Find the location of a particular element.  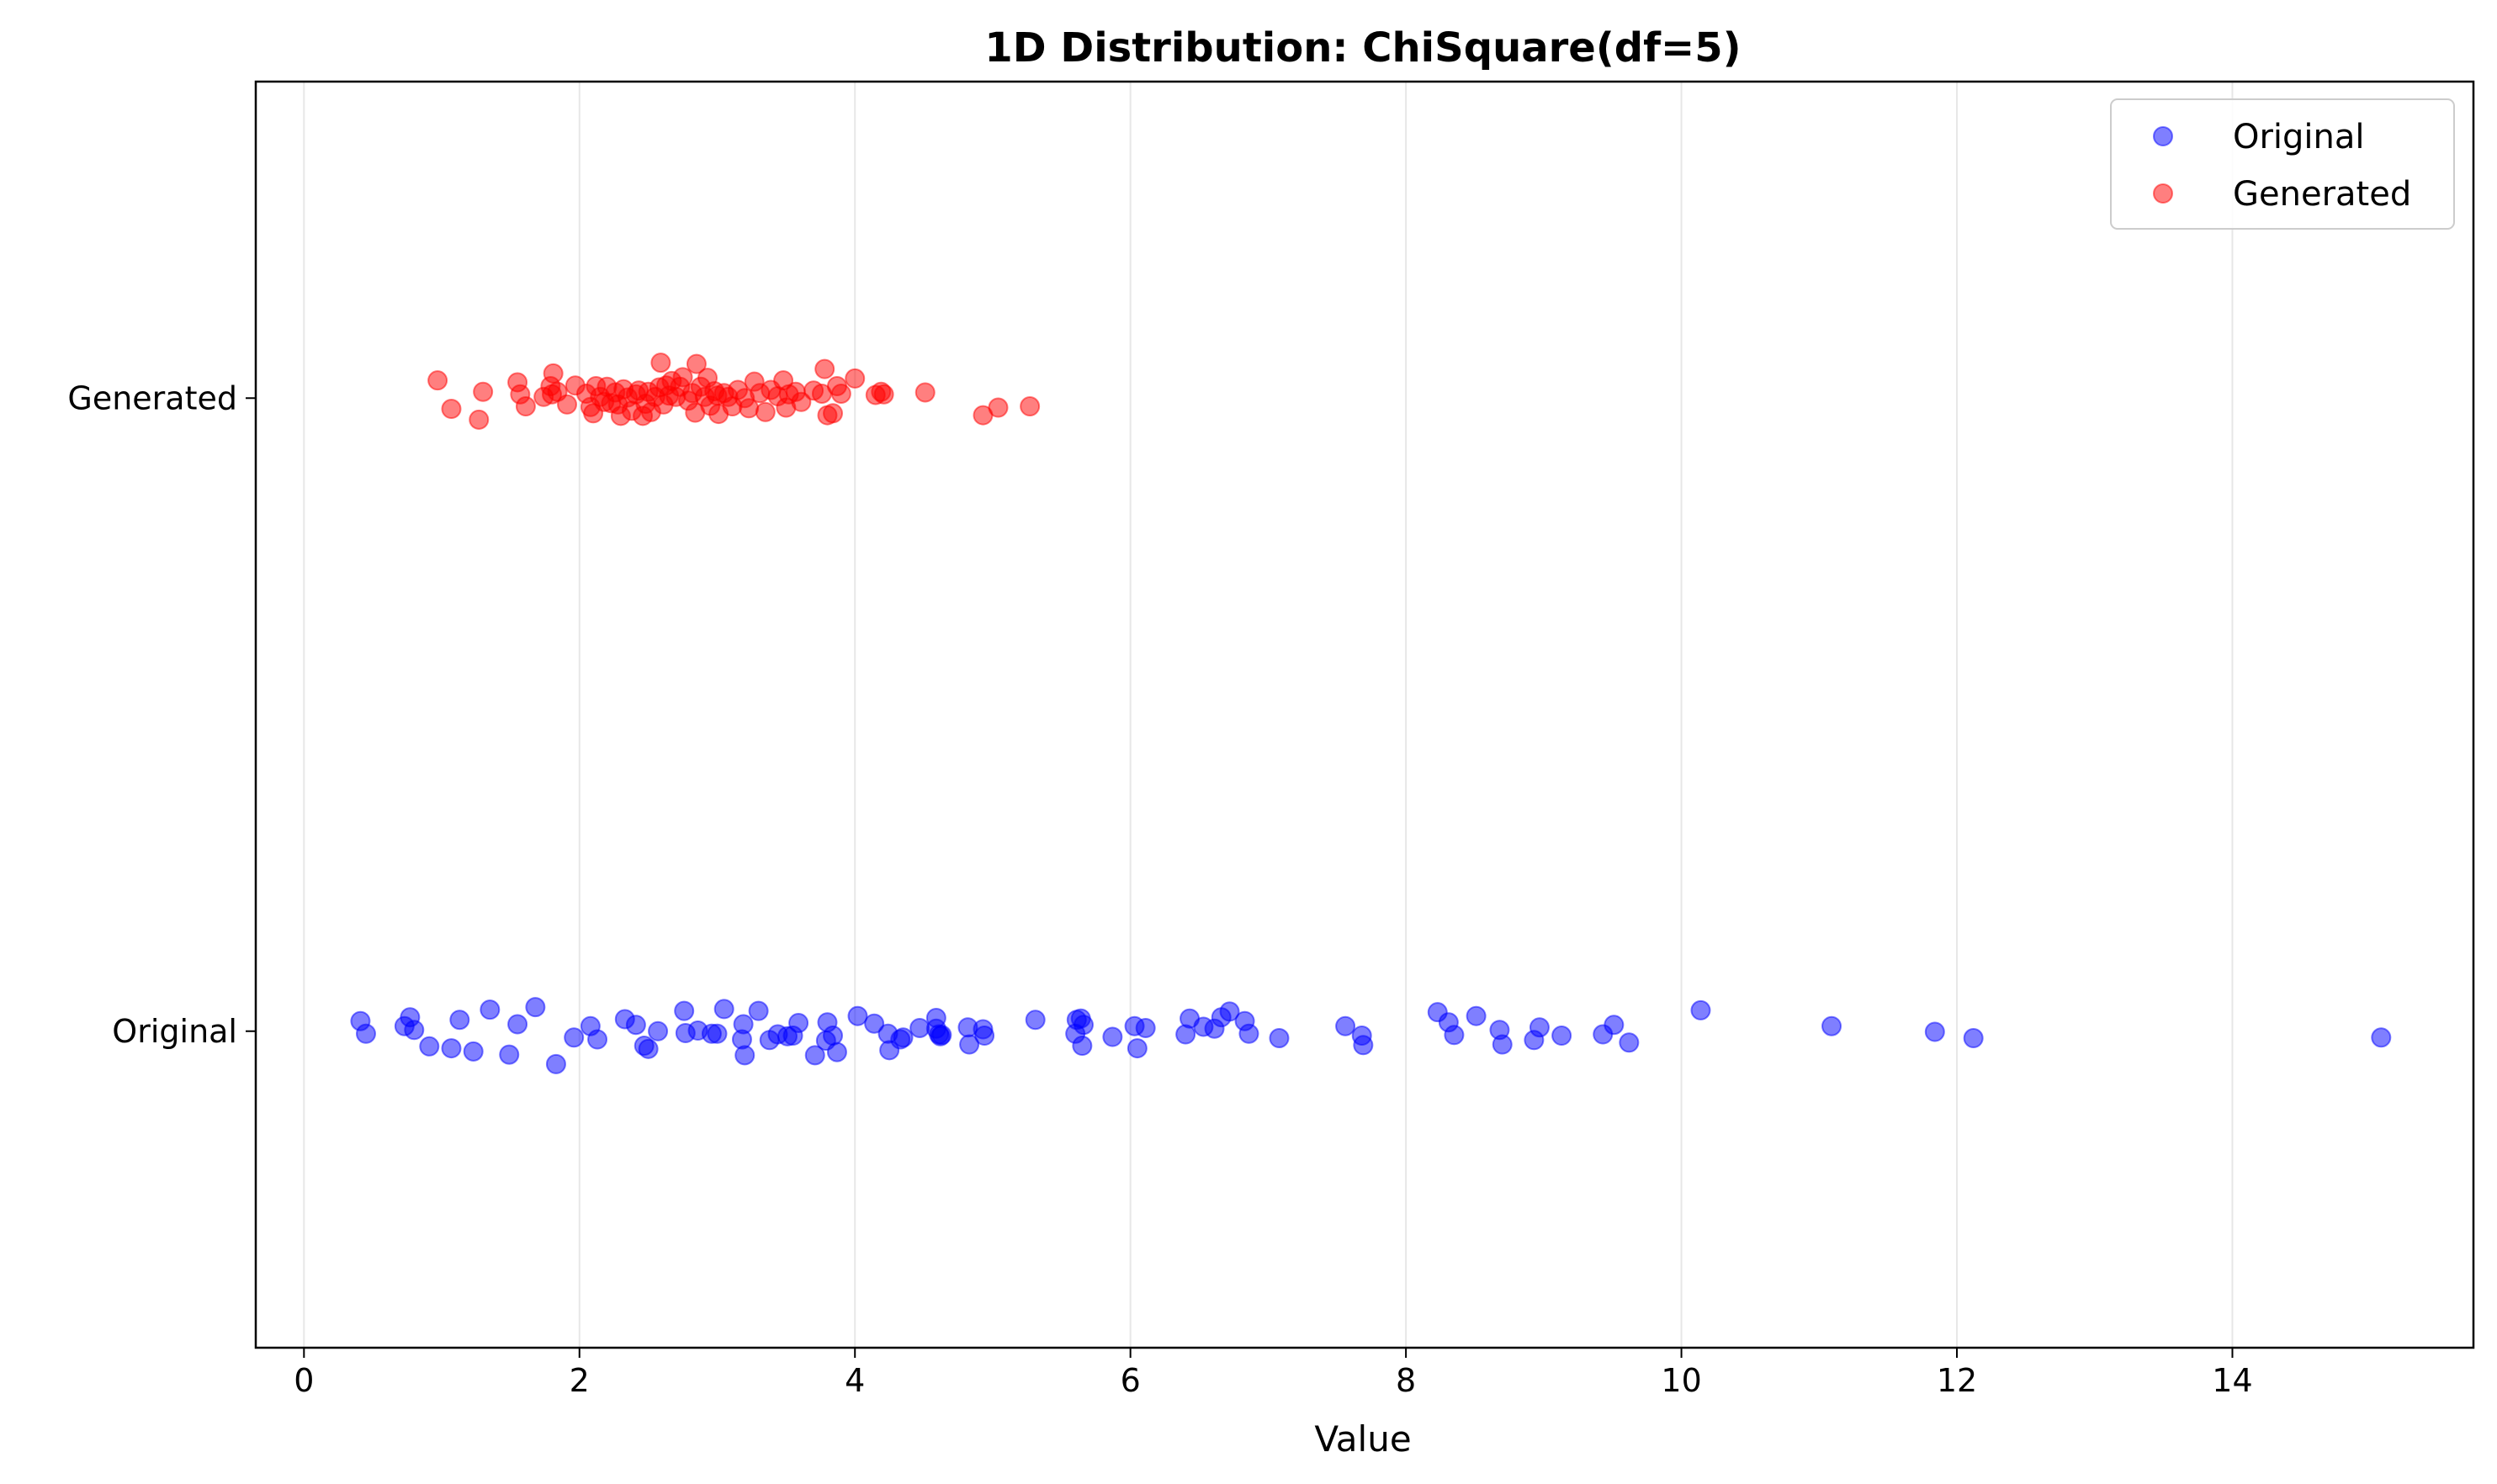

legend: Original Generated is located at coordinates (2282, 164).